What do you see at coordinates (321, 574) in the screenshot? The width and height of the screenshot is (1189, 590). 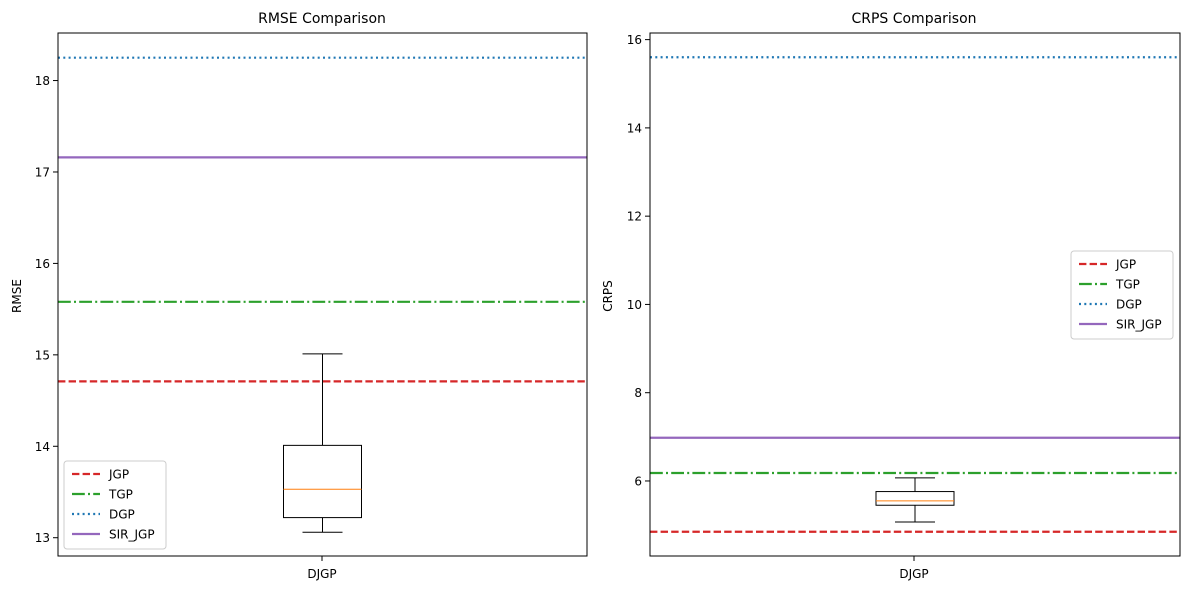 I see `rmse-x-tick-label: DJGP` at bounding box center [321, 574].